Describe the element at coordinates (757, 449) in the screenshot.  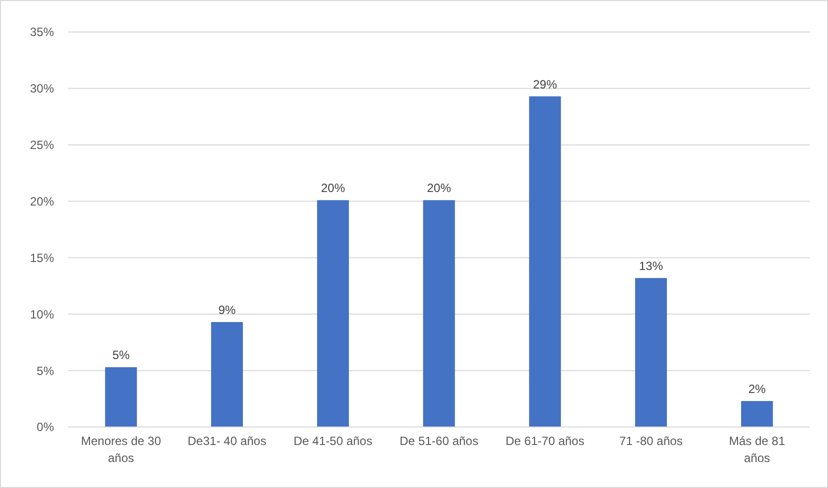
I see `x-tick-label: Más de 81 años` at that location.